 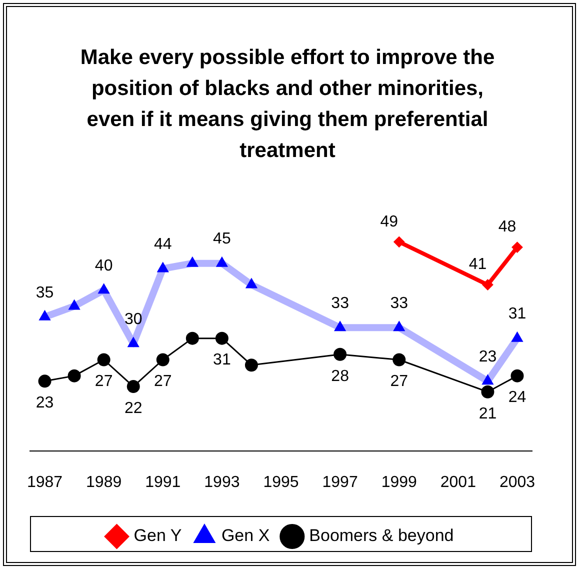 I want to click on data-label: 41, so click(x=477, y=265).